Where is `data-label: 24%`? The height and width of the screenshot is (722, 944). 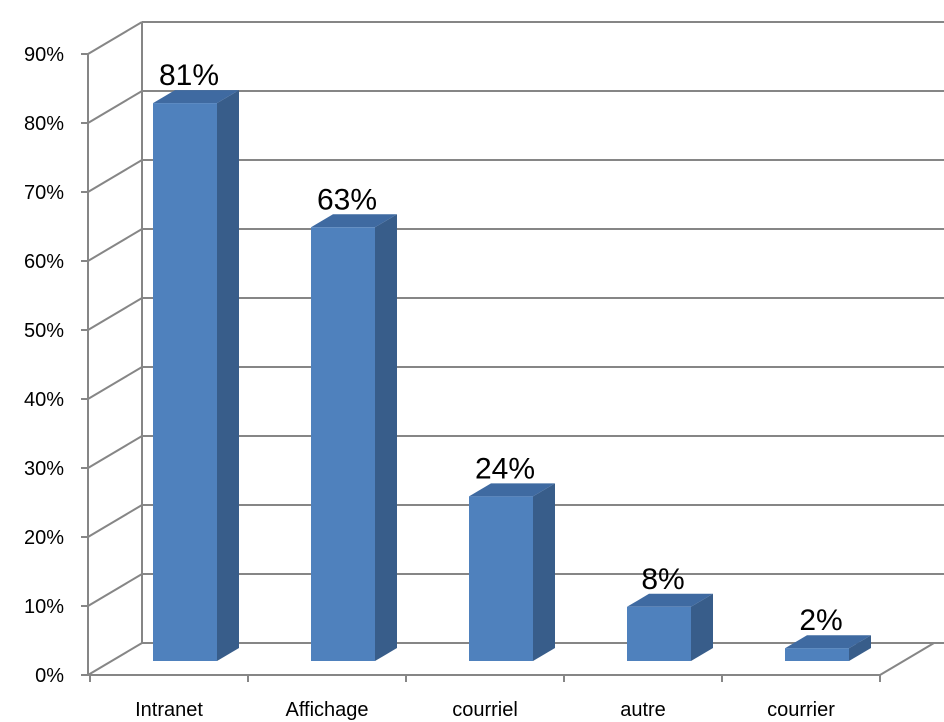
data-label: 24% is located at coordinates (505, 468).